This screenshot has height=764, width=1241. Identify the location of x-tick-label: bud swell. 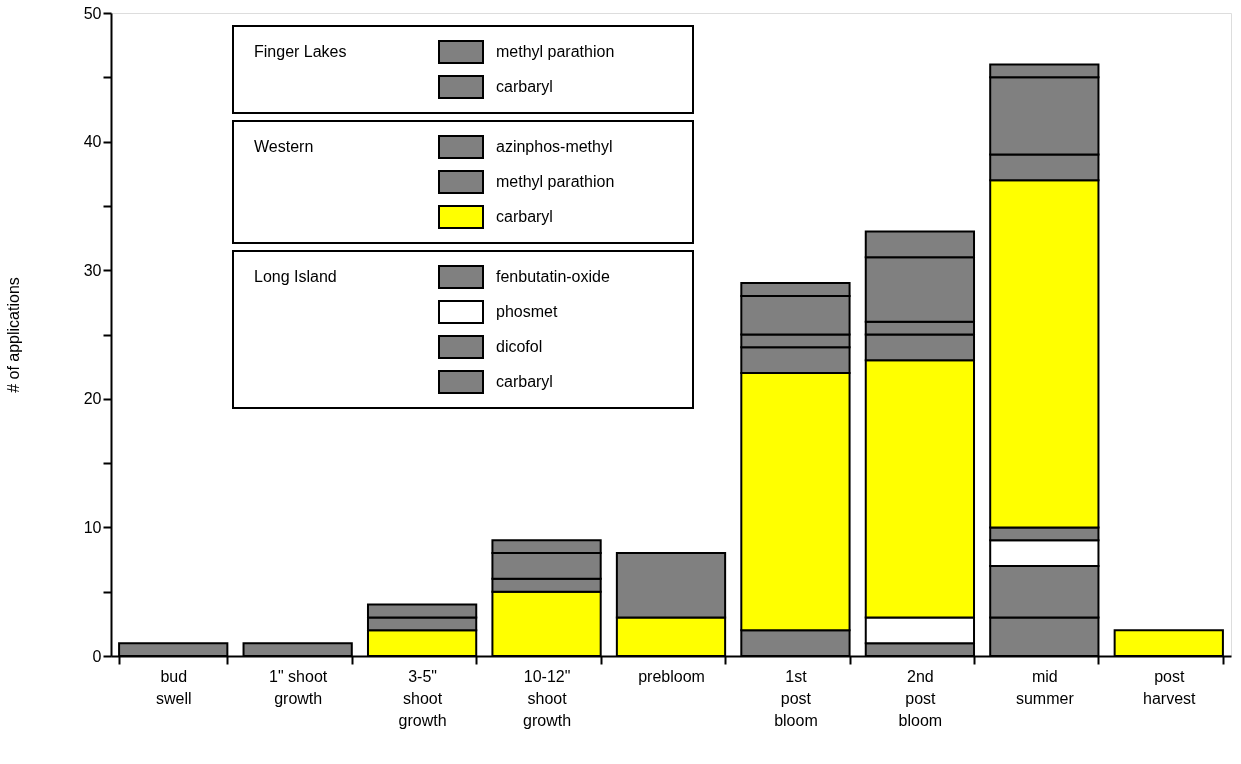
(173, 687).